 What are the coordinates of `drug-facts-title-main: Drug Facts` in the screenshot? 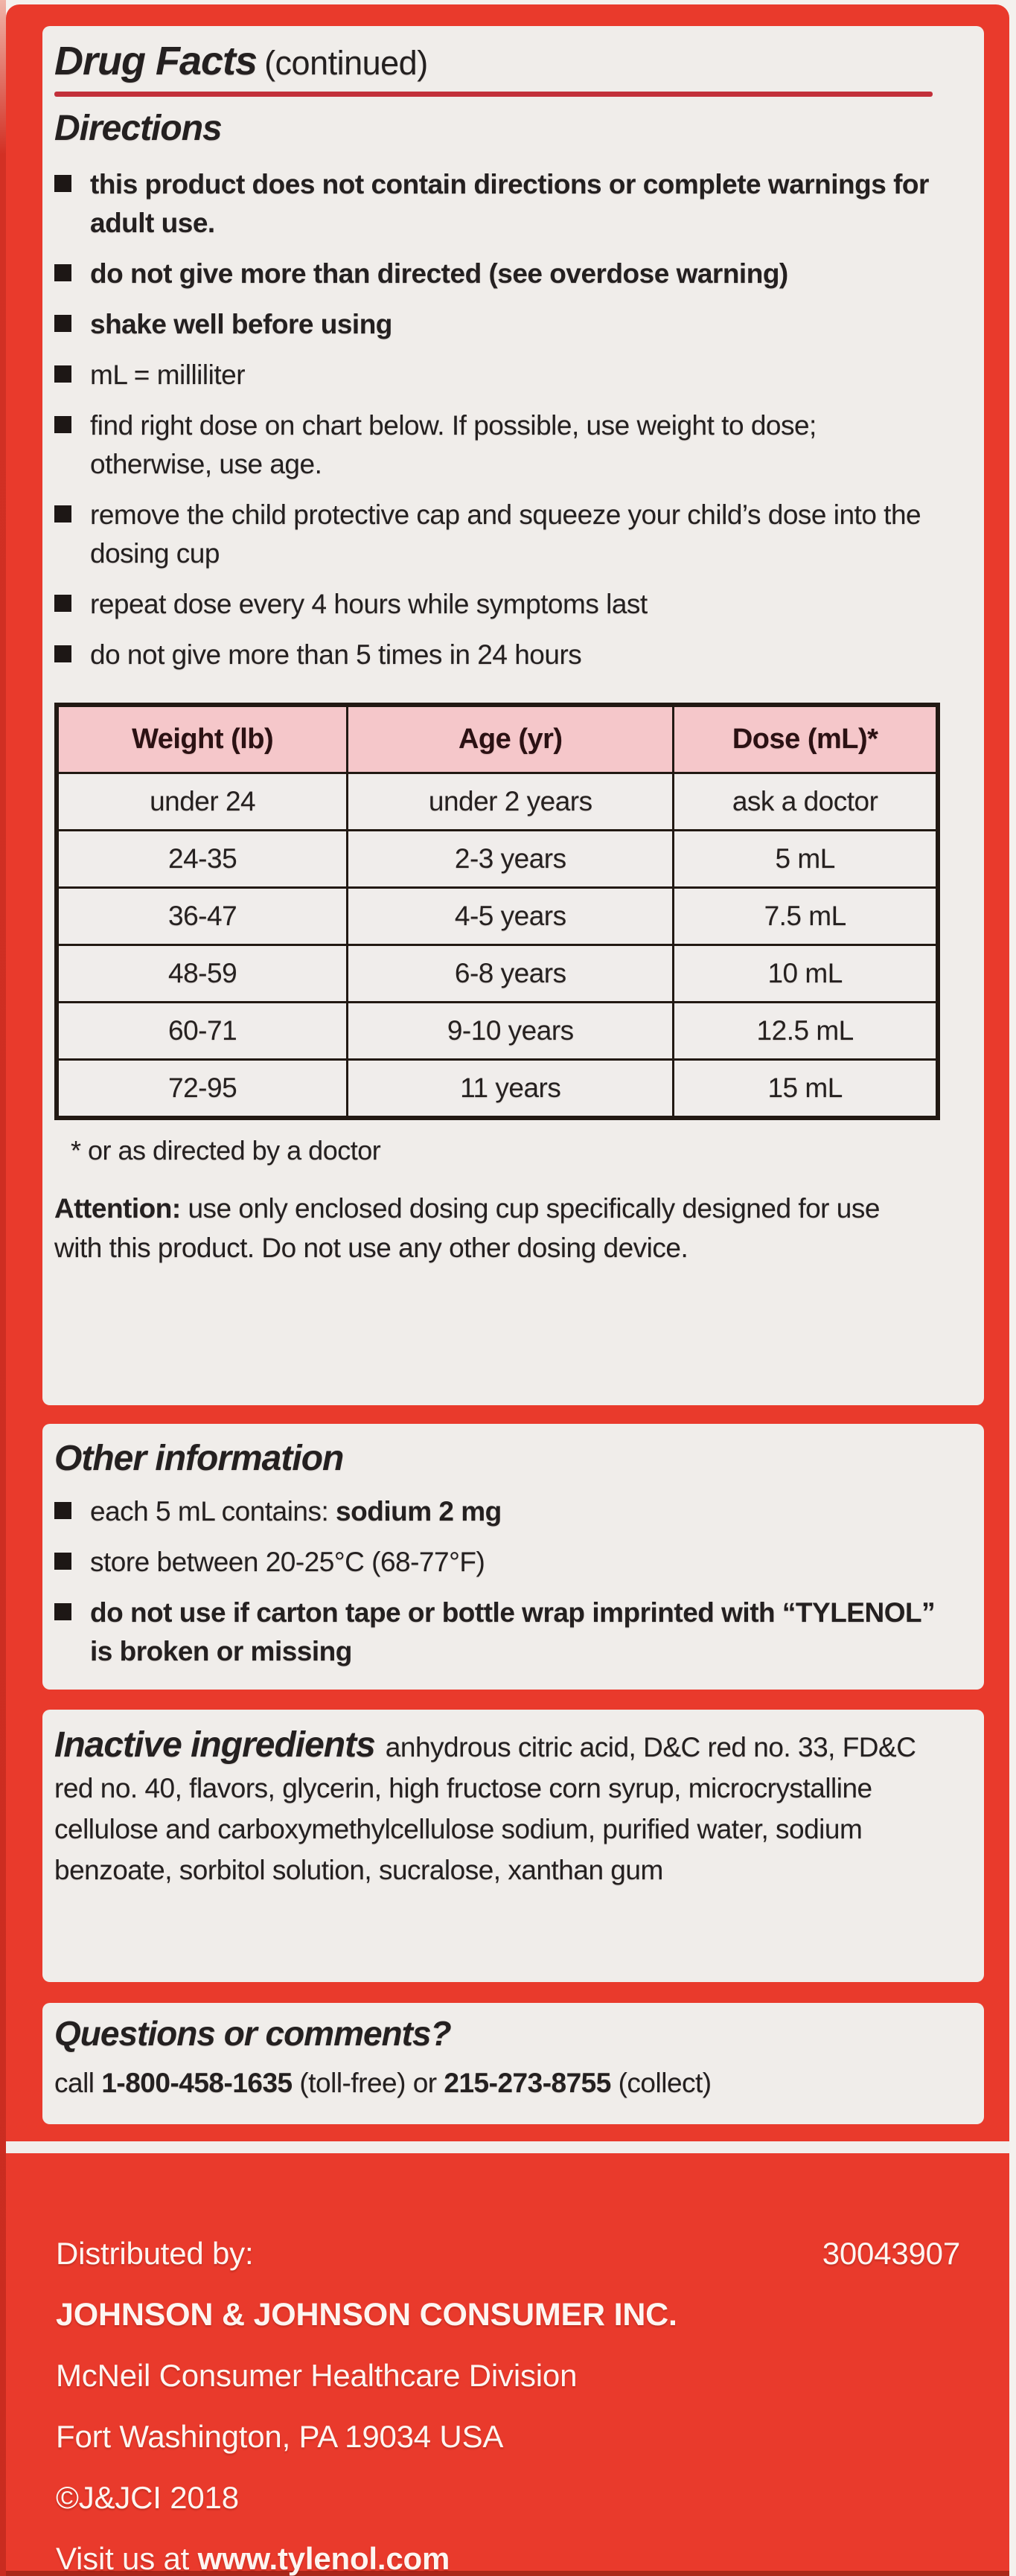 It's located at (156, 61).